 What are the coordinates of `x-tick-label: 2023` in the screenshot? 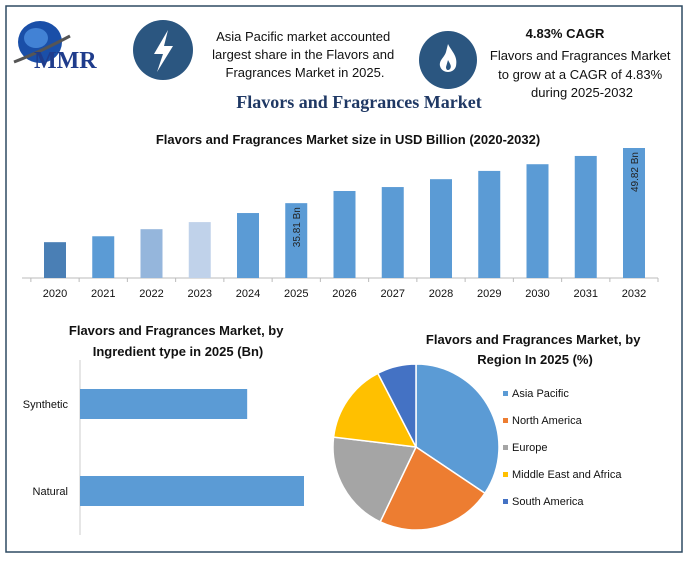 It's located at (200, 294).